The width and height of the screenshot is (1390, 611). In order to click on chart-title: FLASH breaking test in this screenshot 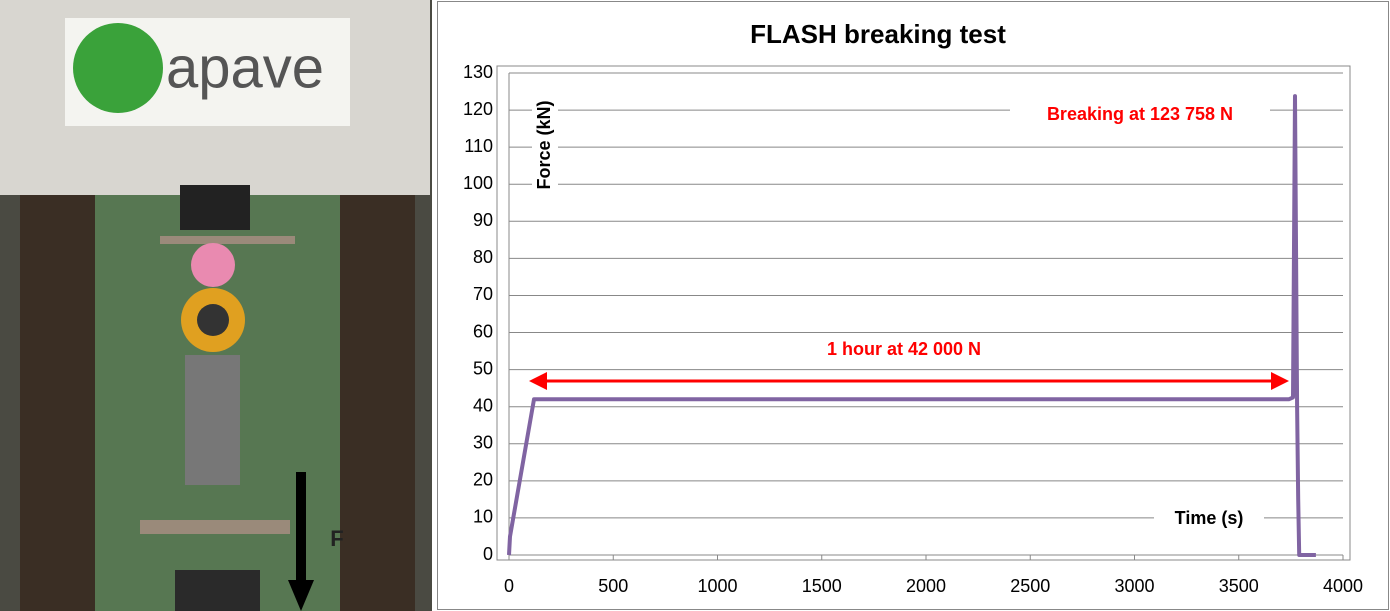, I will do `click(878, 34)`.